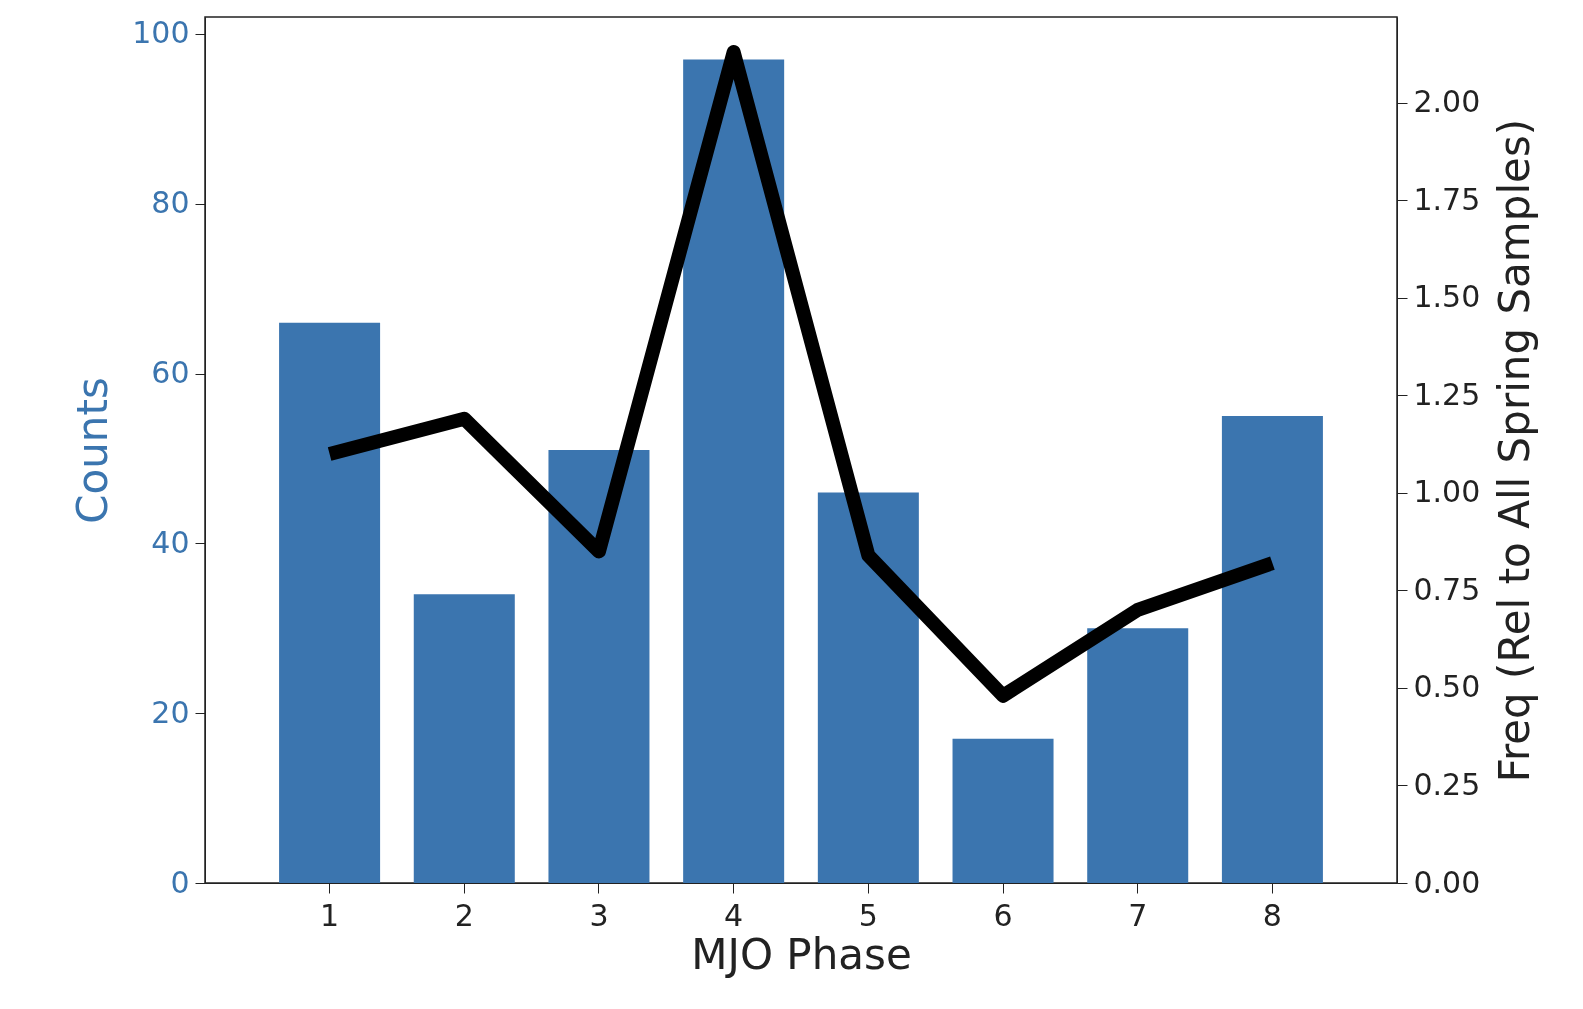 The image size is (1583, 1009). I want to click on y-tick-label: 20, so click(170, 712).